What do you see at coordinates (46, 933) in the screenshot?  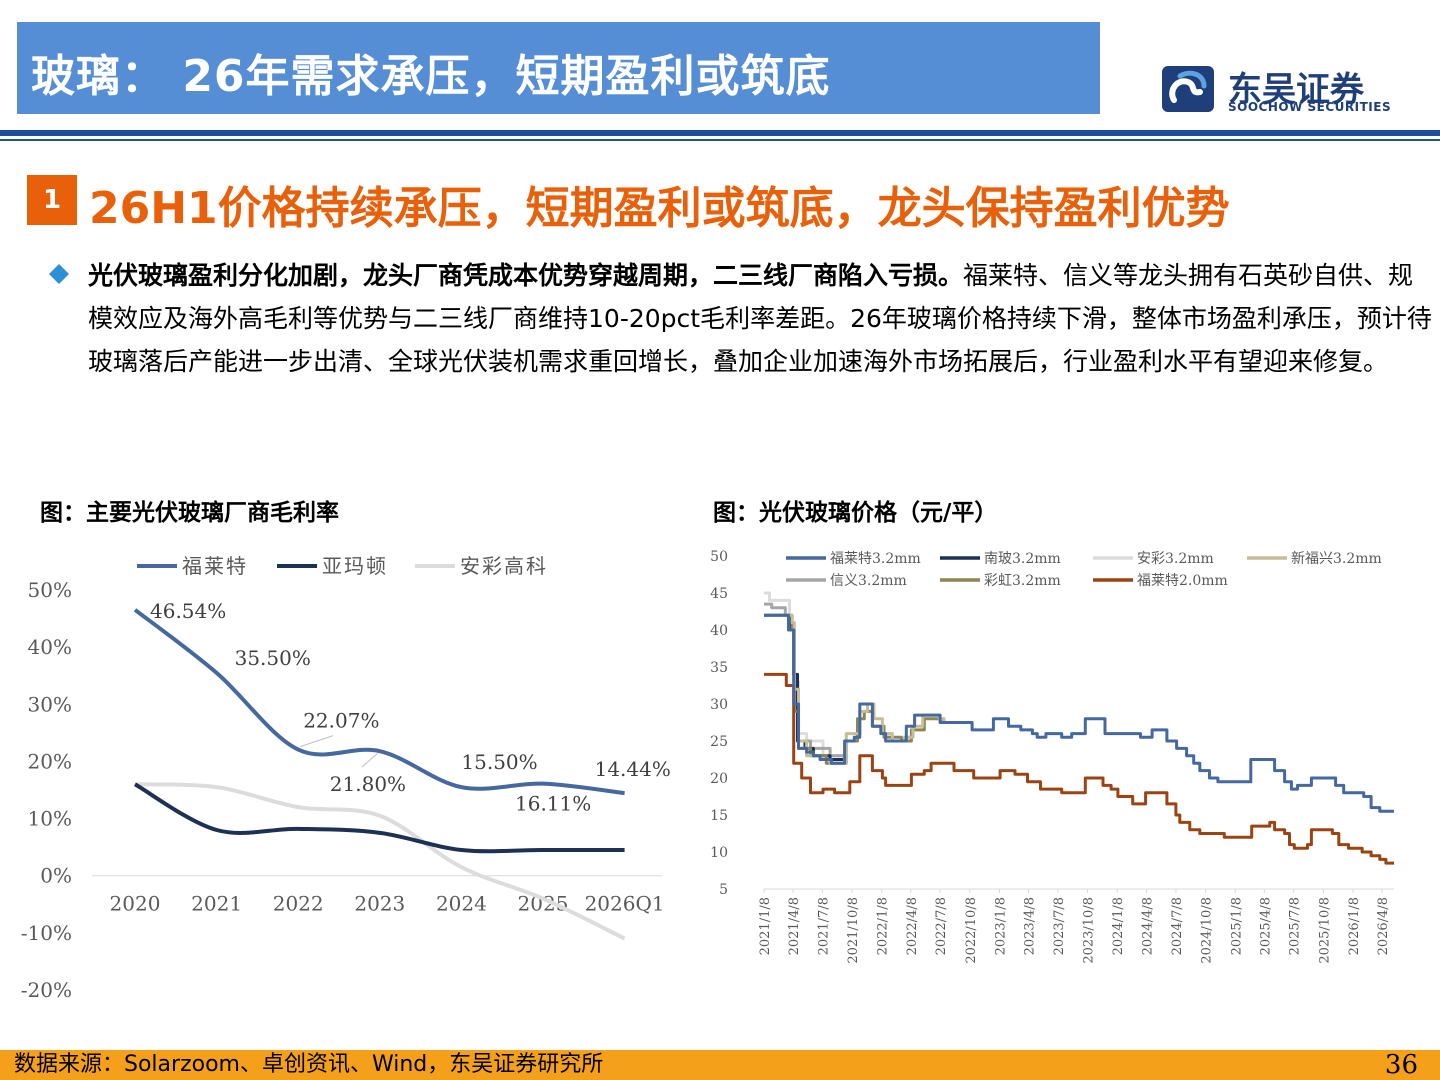 I see `y-tick-label: -10%` at bounding box center [46, 933].